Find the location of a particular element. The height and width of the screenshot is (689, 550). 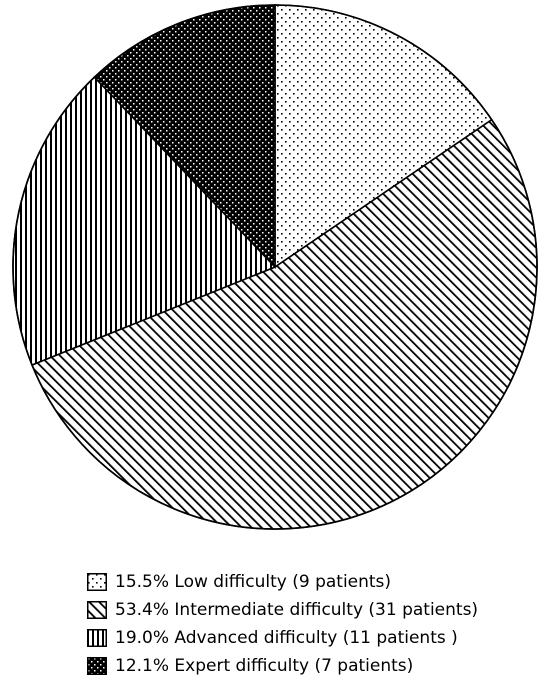

legend-label: 19.0% Advanced difficulty (11 patients ) is located at coordinates (286, 638).